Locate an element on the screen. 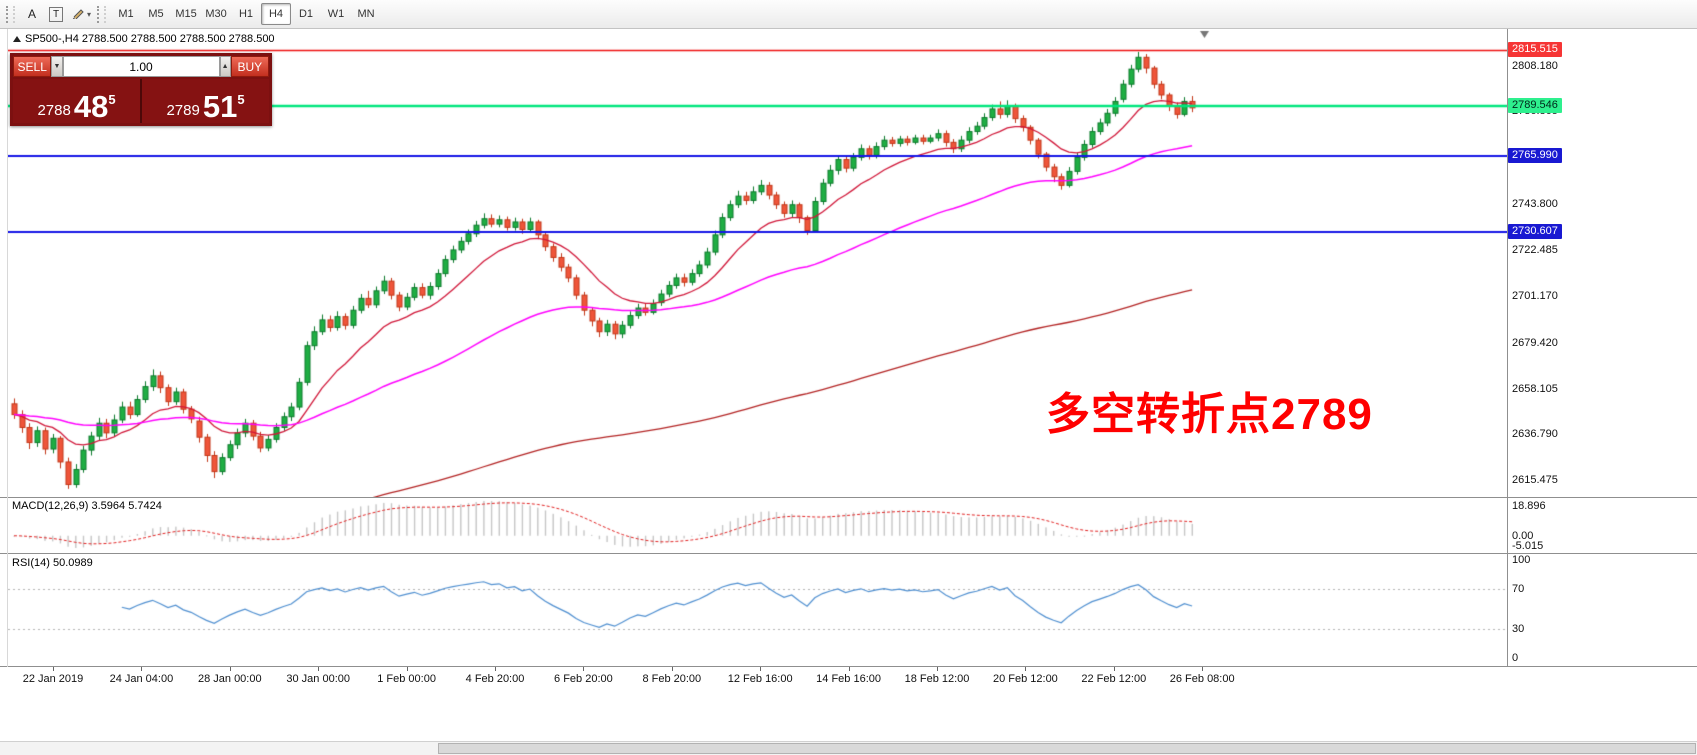 The width and height of the screenshot is (1697, 755). ask-price-sup: 5 is located at coordinates (241, 99).